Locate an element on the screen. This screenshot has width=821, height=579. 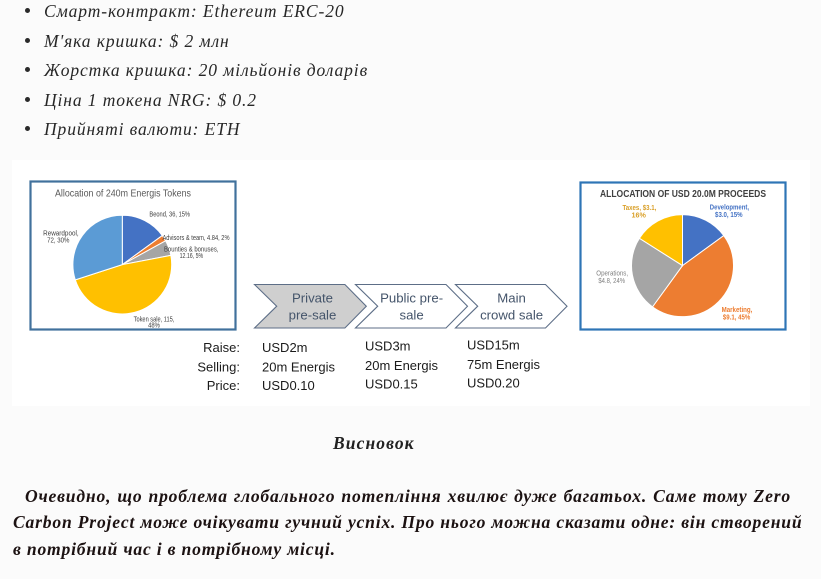
svg-text: USD2m is located at coordinates (285, 347).